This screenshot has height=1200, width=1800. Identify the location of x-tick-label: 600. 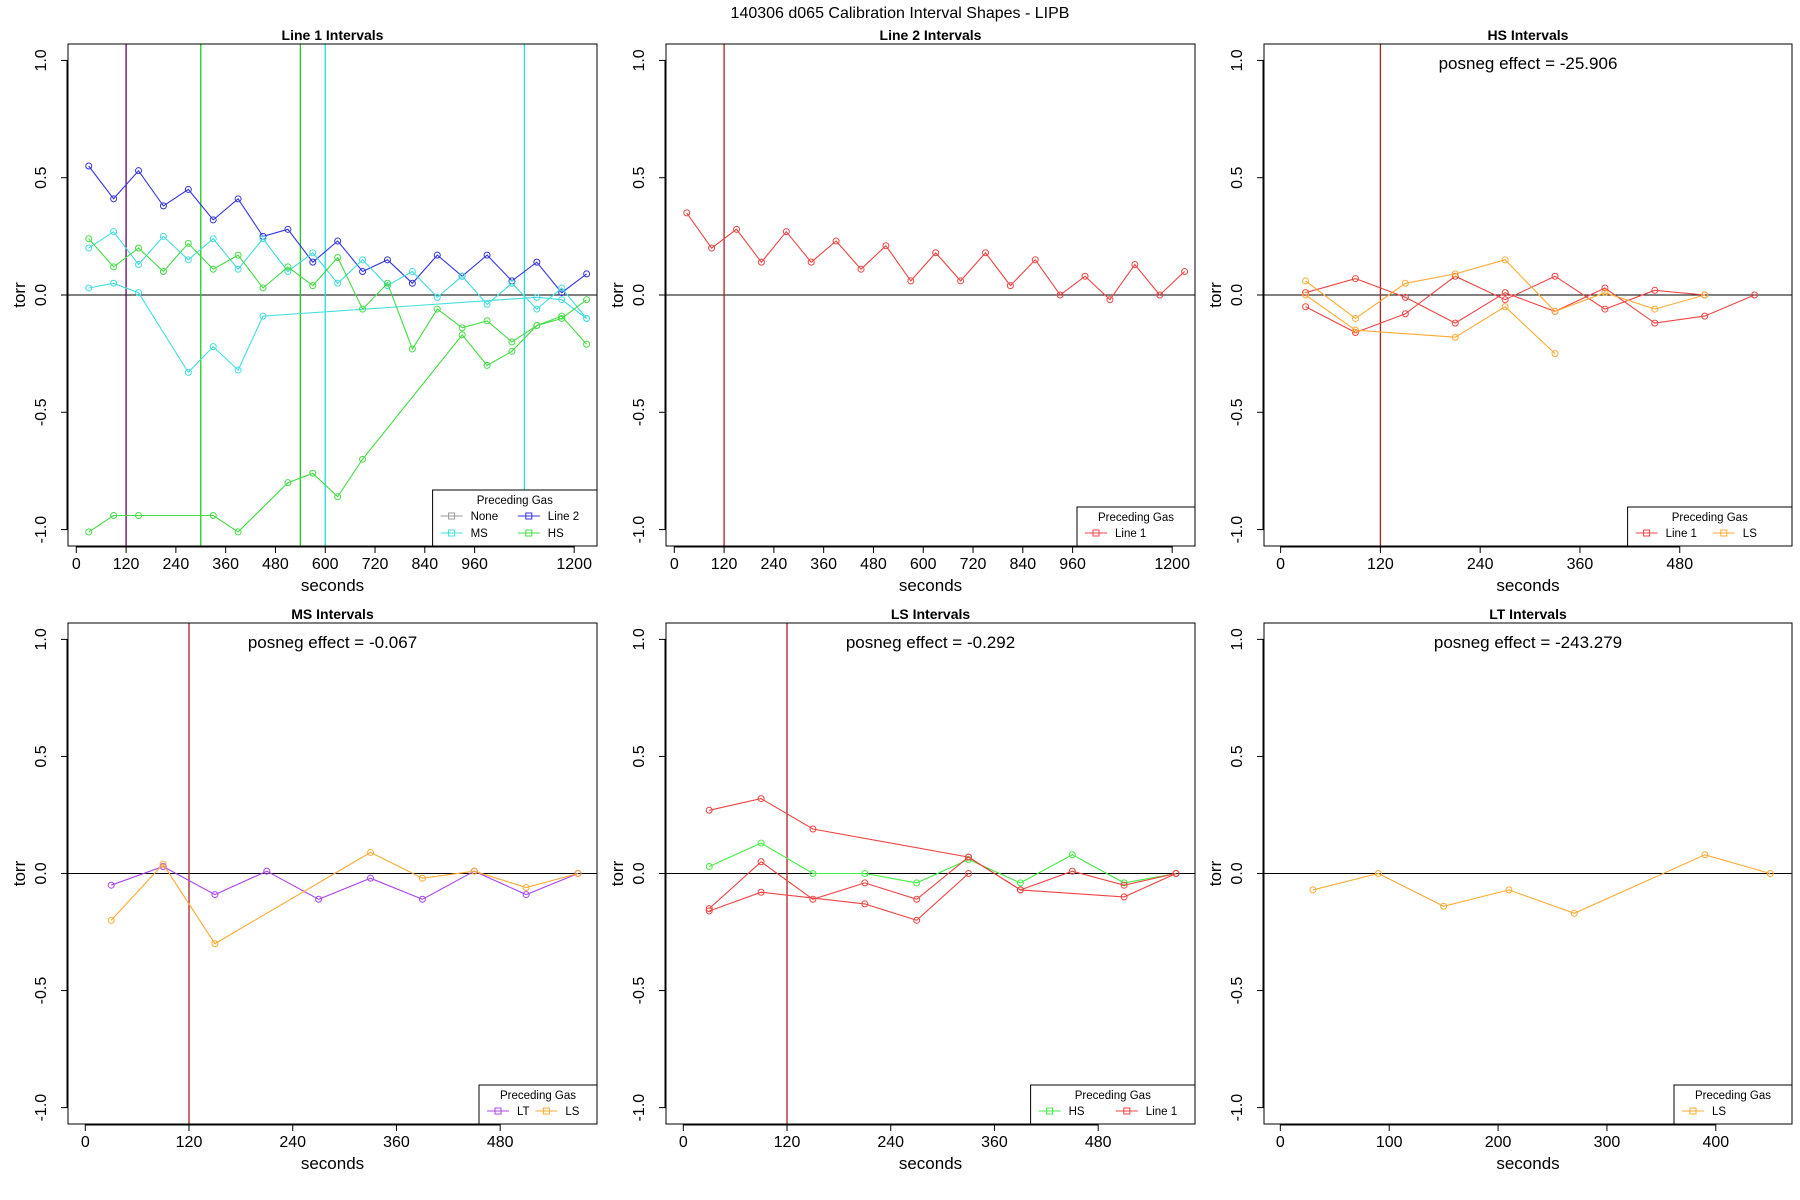
(923, 564).